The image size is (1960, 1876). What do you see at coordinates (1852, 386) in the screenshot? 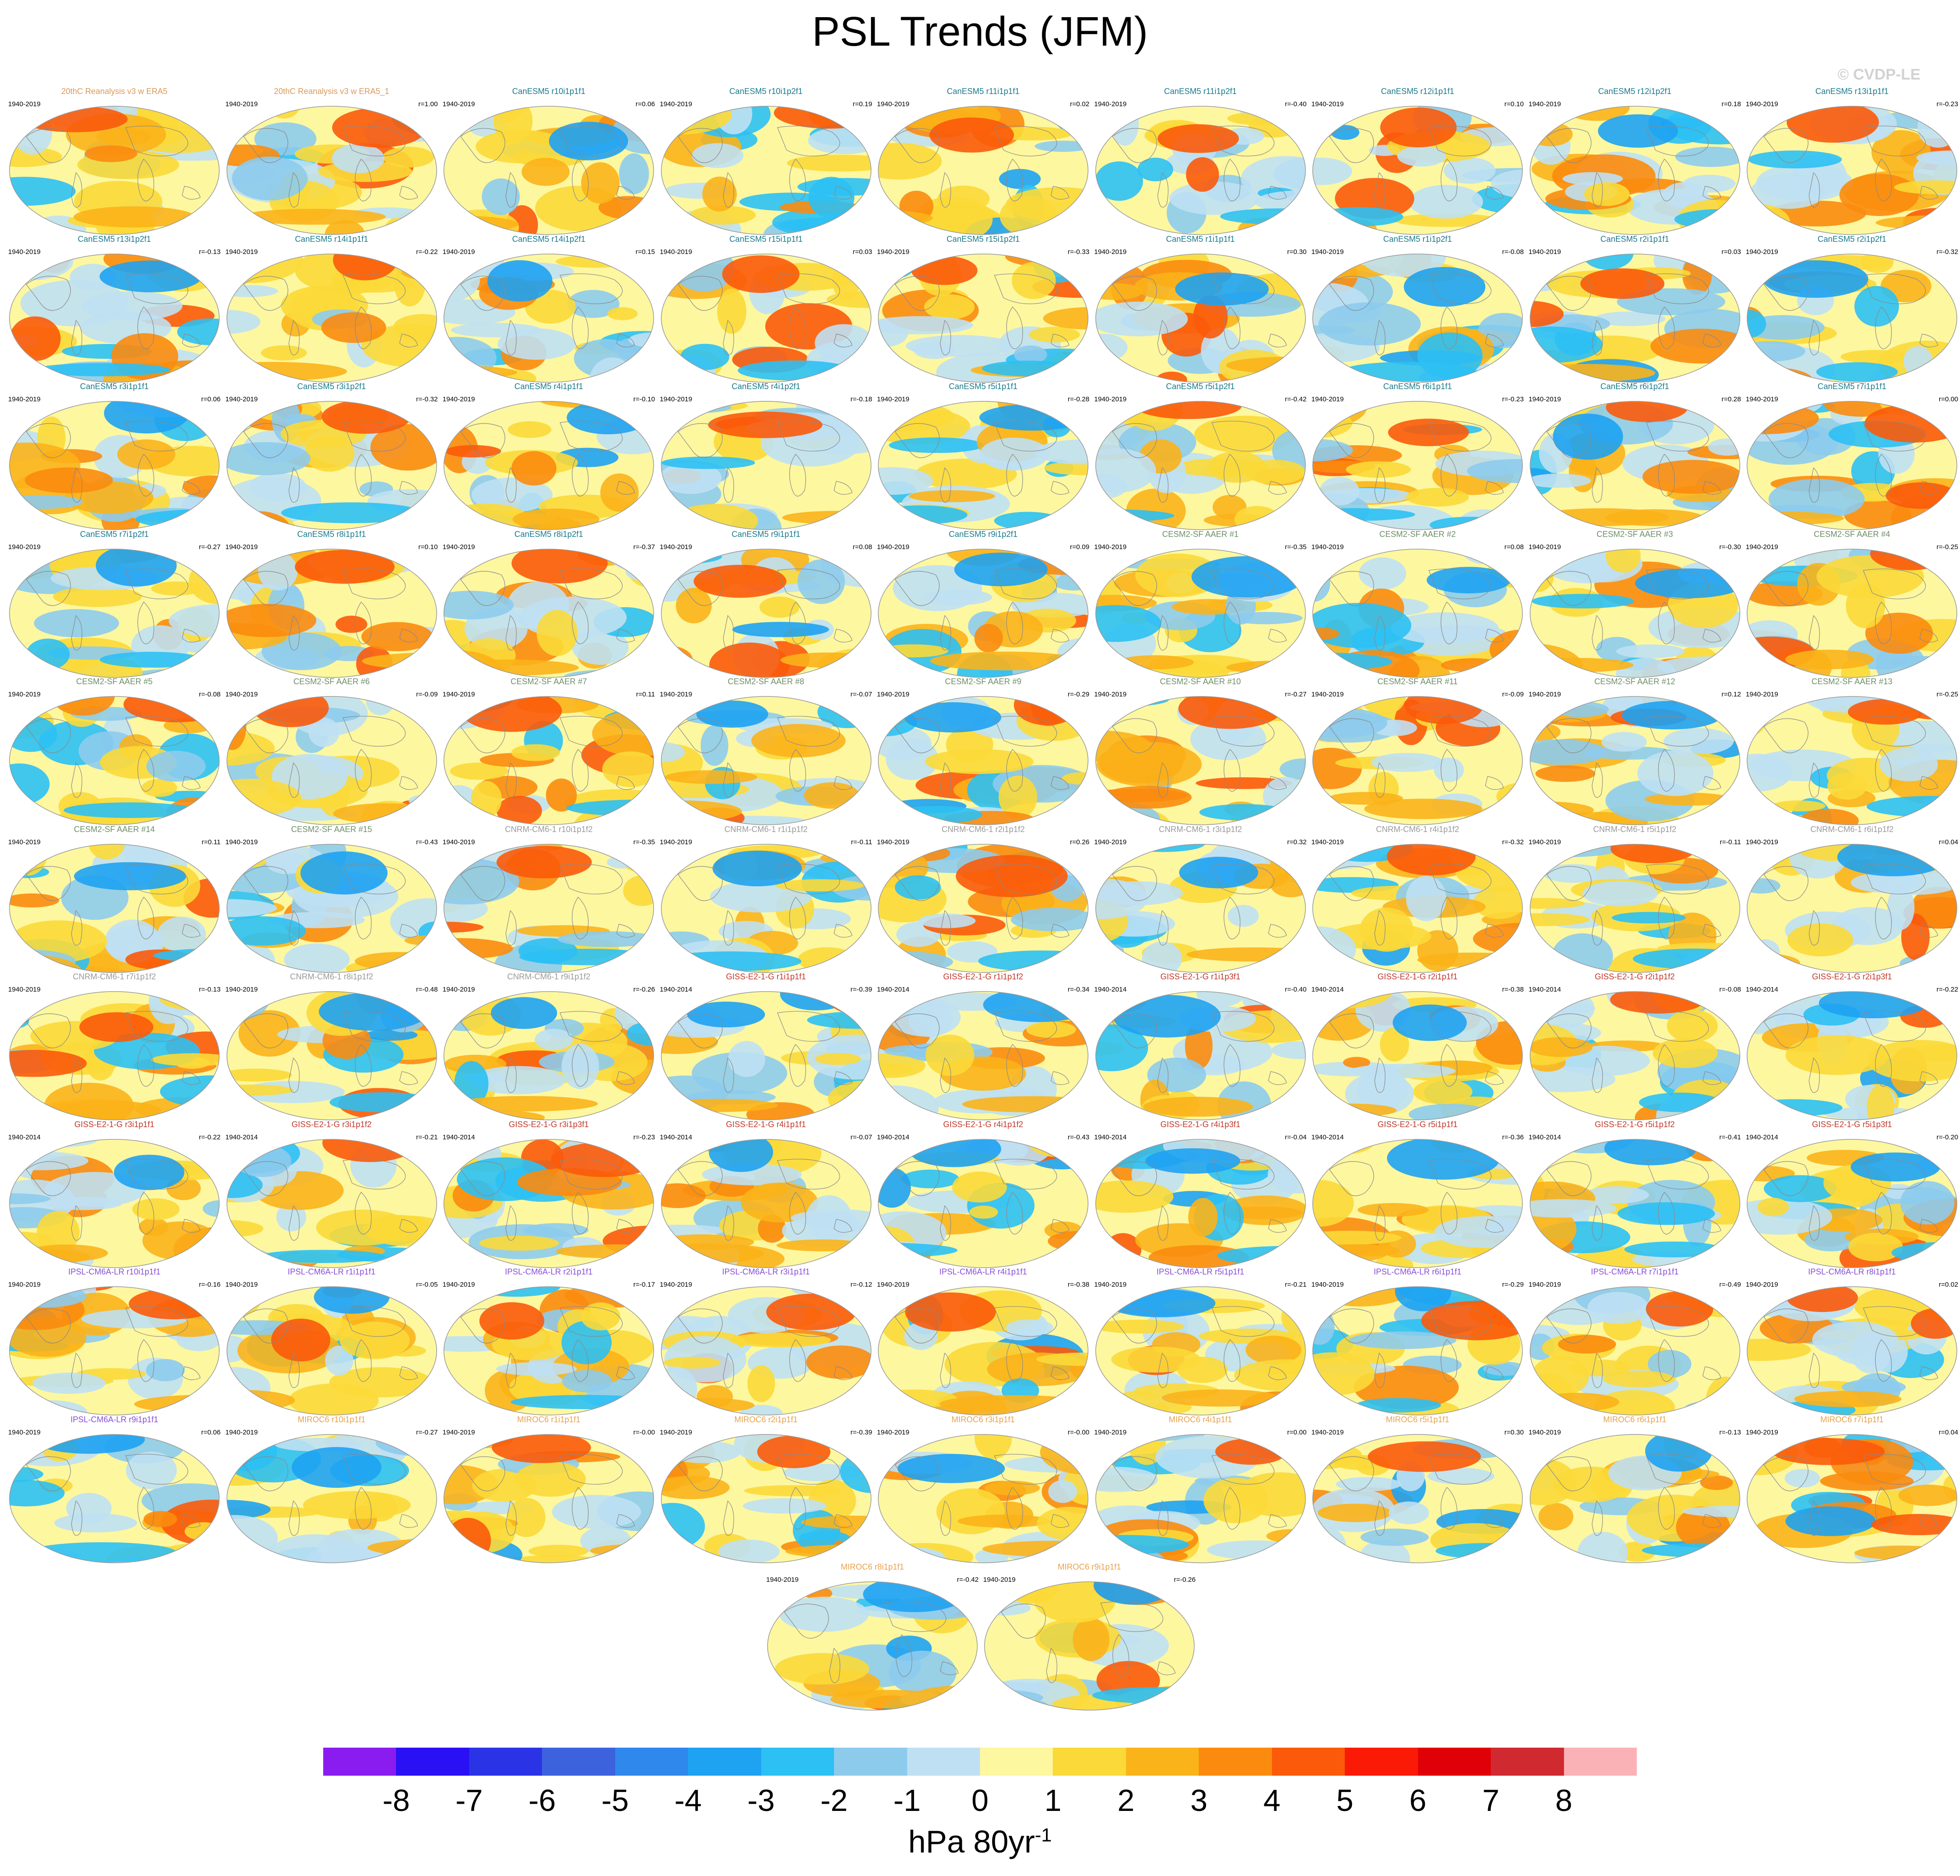
I see `panel-title: CanESM5 r7i1p1f1` at bounding box center [1852, 386].